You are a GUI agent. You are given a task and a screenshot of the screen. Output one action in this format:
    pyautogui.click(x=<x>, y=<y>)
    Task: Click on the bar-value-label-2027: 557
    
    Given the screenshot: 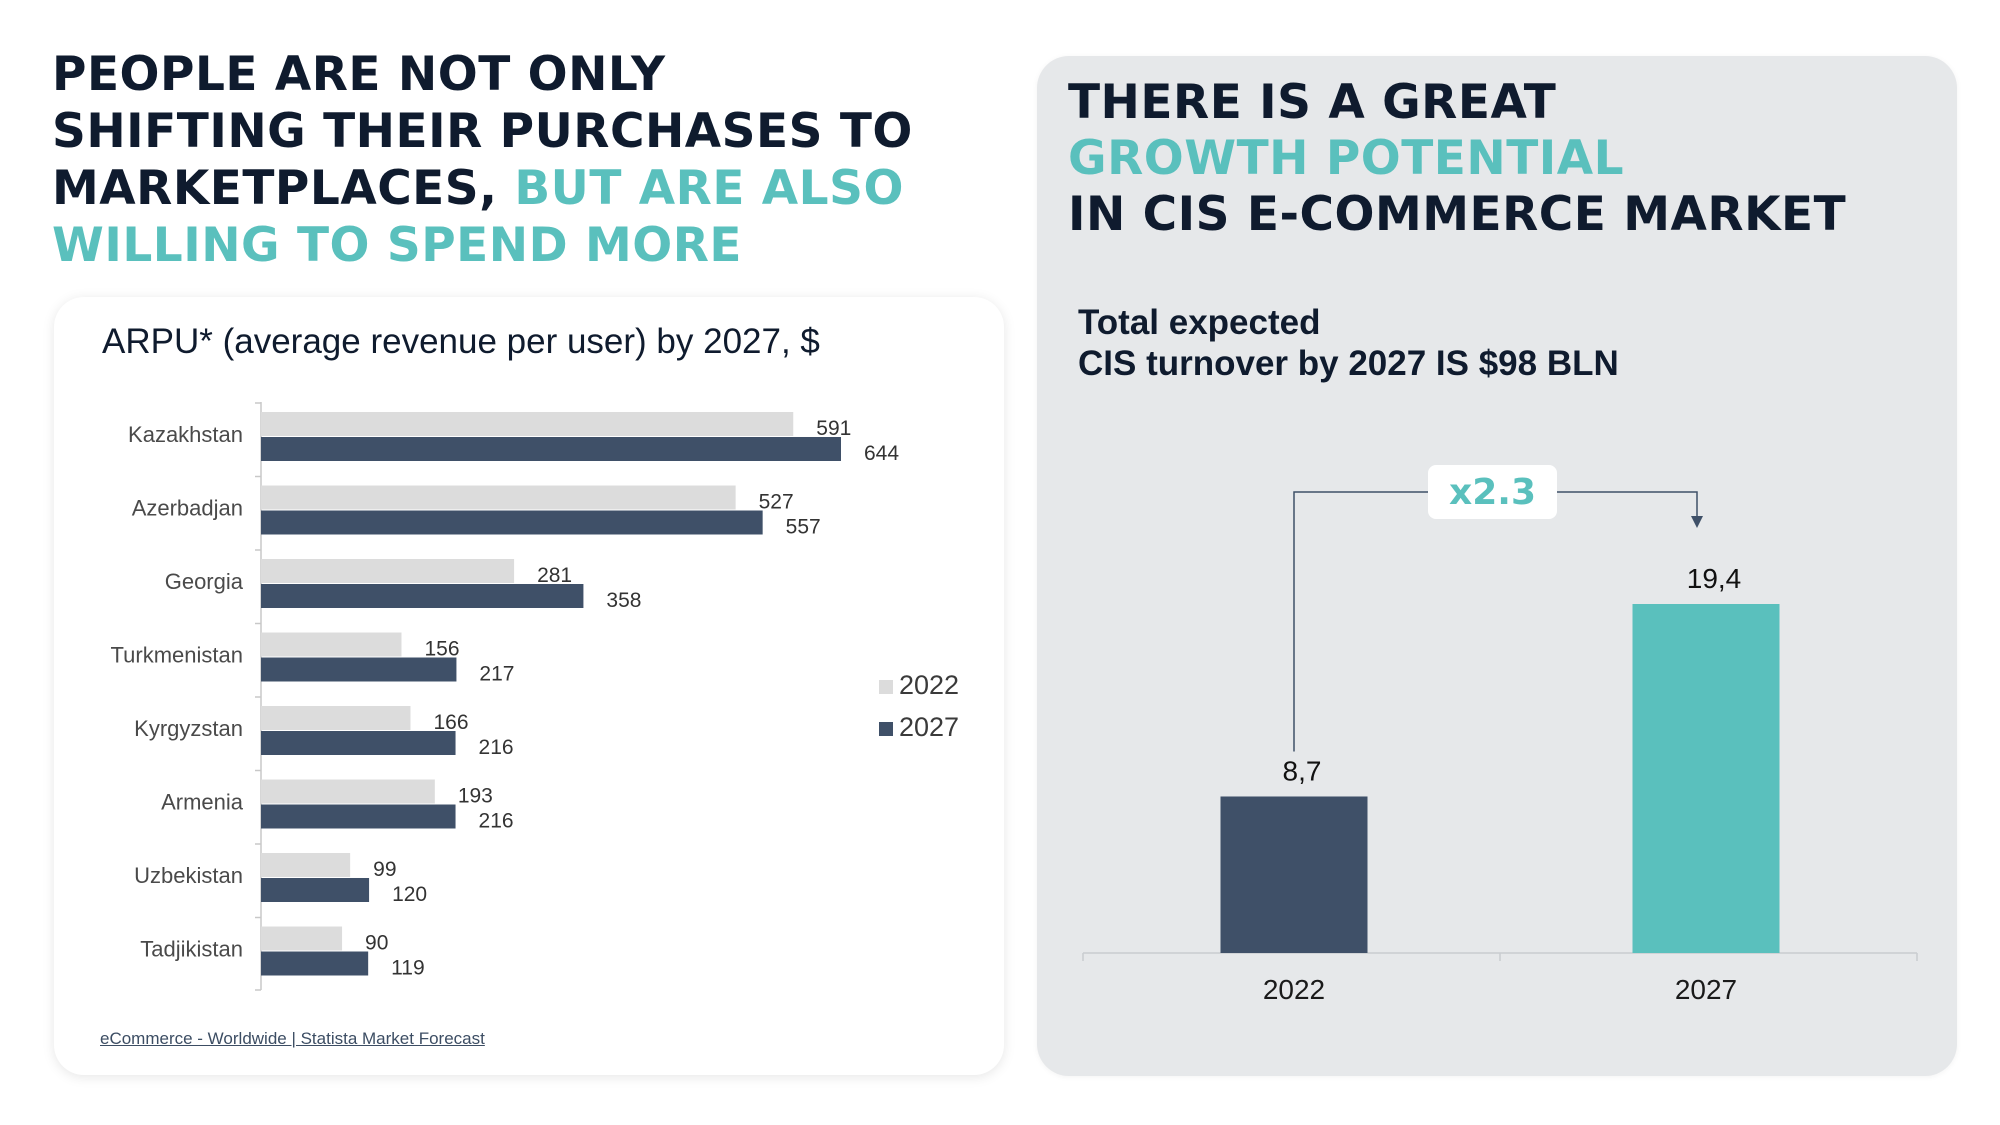 What is the action you would take?
    pyautogui.click(x=803, y=527)
    